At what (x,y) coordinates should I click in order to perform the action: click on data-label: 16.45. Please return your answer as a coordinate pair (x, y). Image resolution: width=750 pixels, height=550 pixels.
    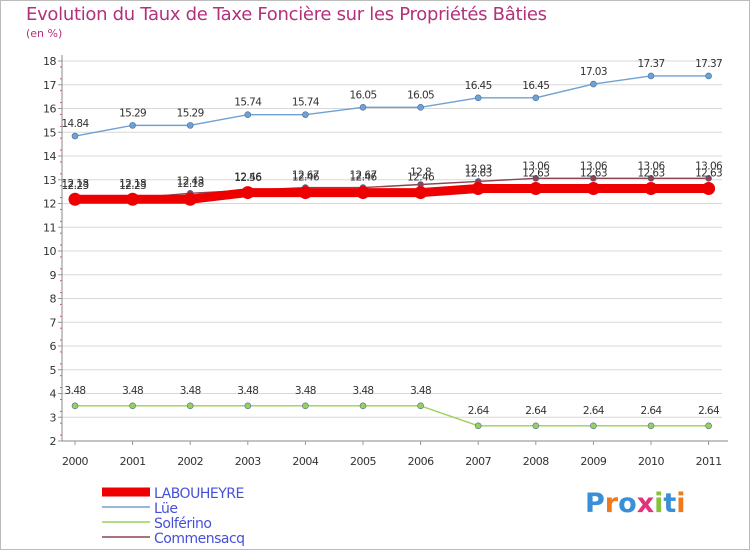
    Looking at the image, I should click on (535, 86).